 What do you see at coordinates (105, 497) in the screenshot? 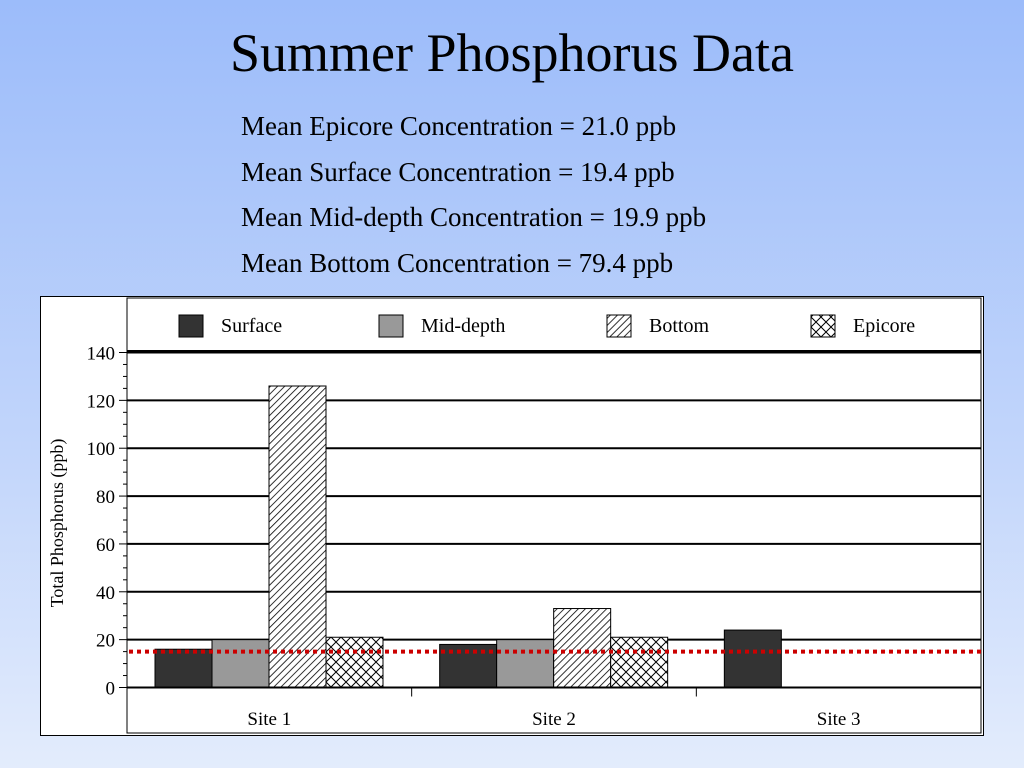
I see `y-tick-label: 80` at bounding box center [105, 497].